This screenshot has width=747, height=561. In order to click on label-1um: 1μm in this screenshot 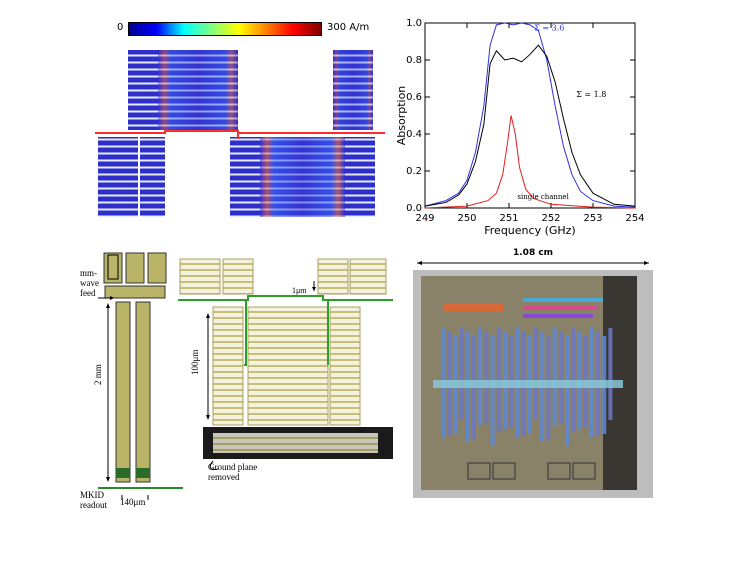, I will do `click(299, 290)`.